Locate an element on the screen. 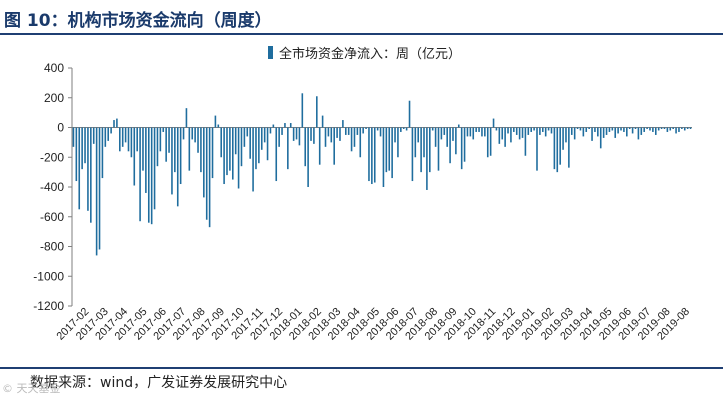 Image resolution: width=723 pixels, height=401 pixels. legend-swatch is located at coordinates (270, 52).